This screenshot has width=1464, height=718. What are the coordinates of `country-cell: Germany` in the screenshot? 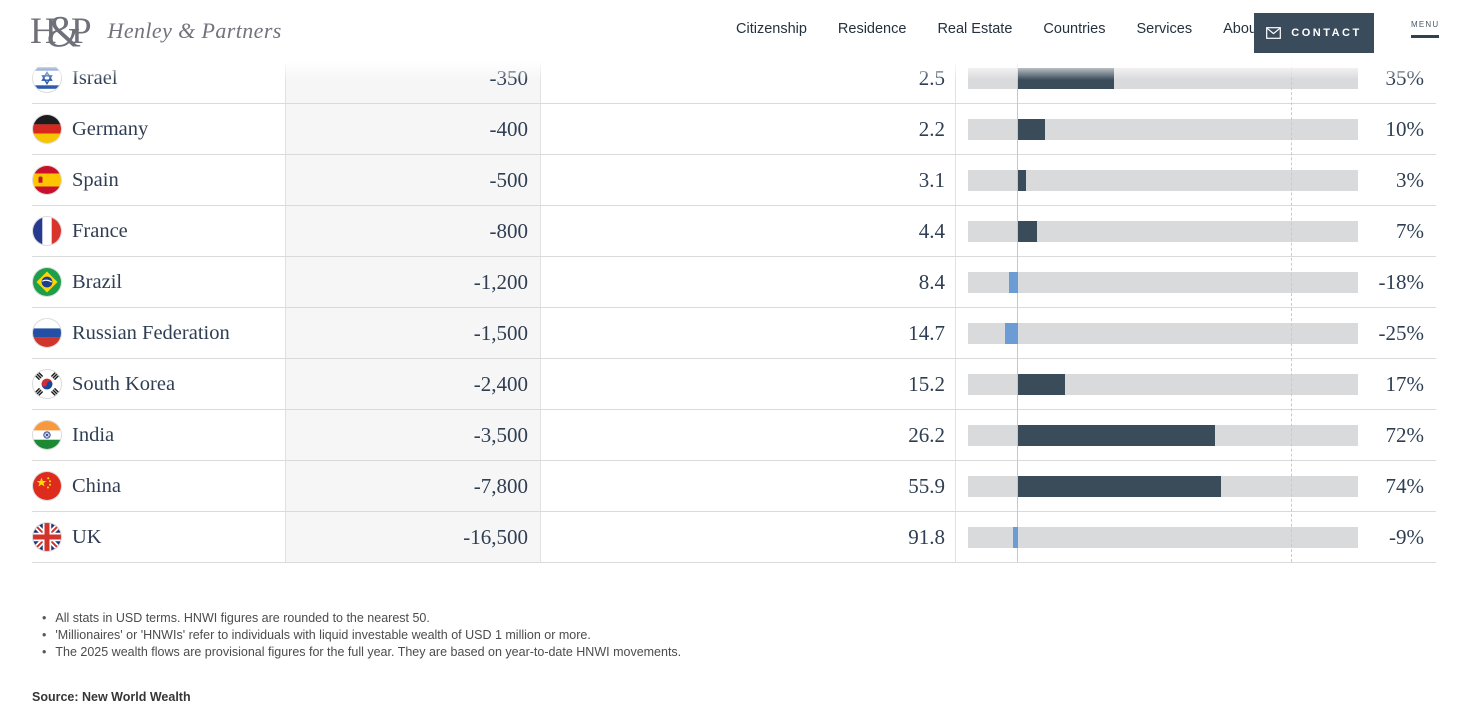 It's located at (158, 129).